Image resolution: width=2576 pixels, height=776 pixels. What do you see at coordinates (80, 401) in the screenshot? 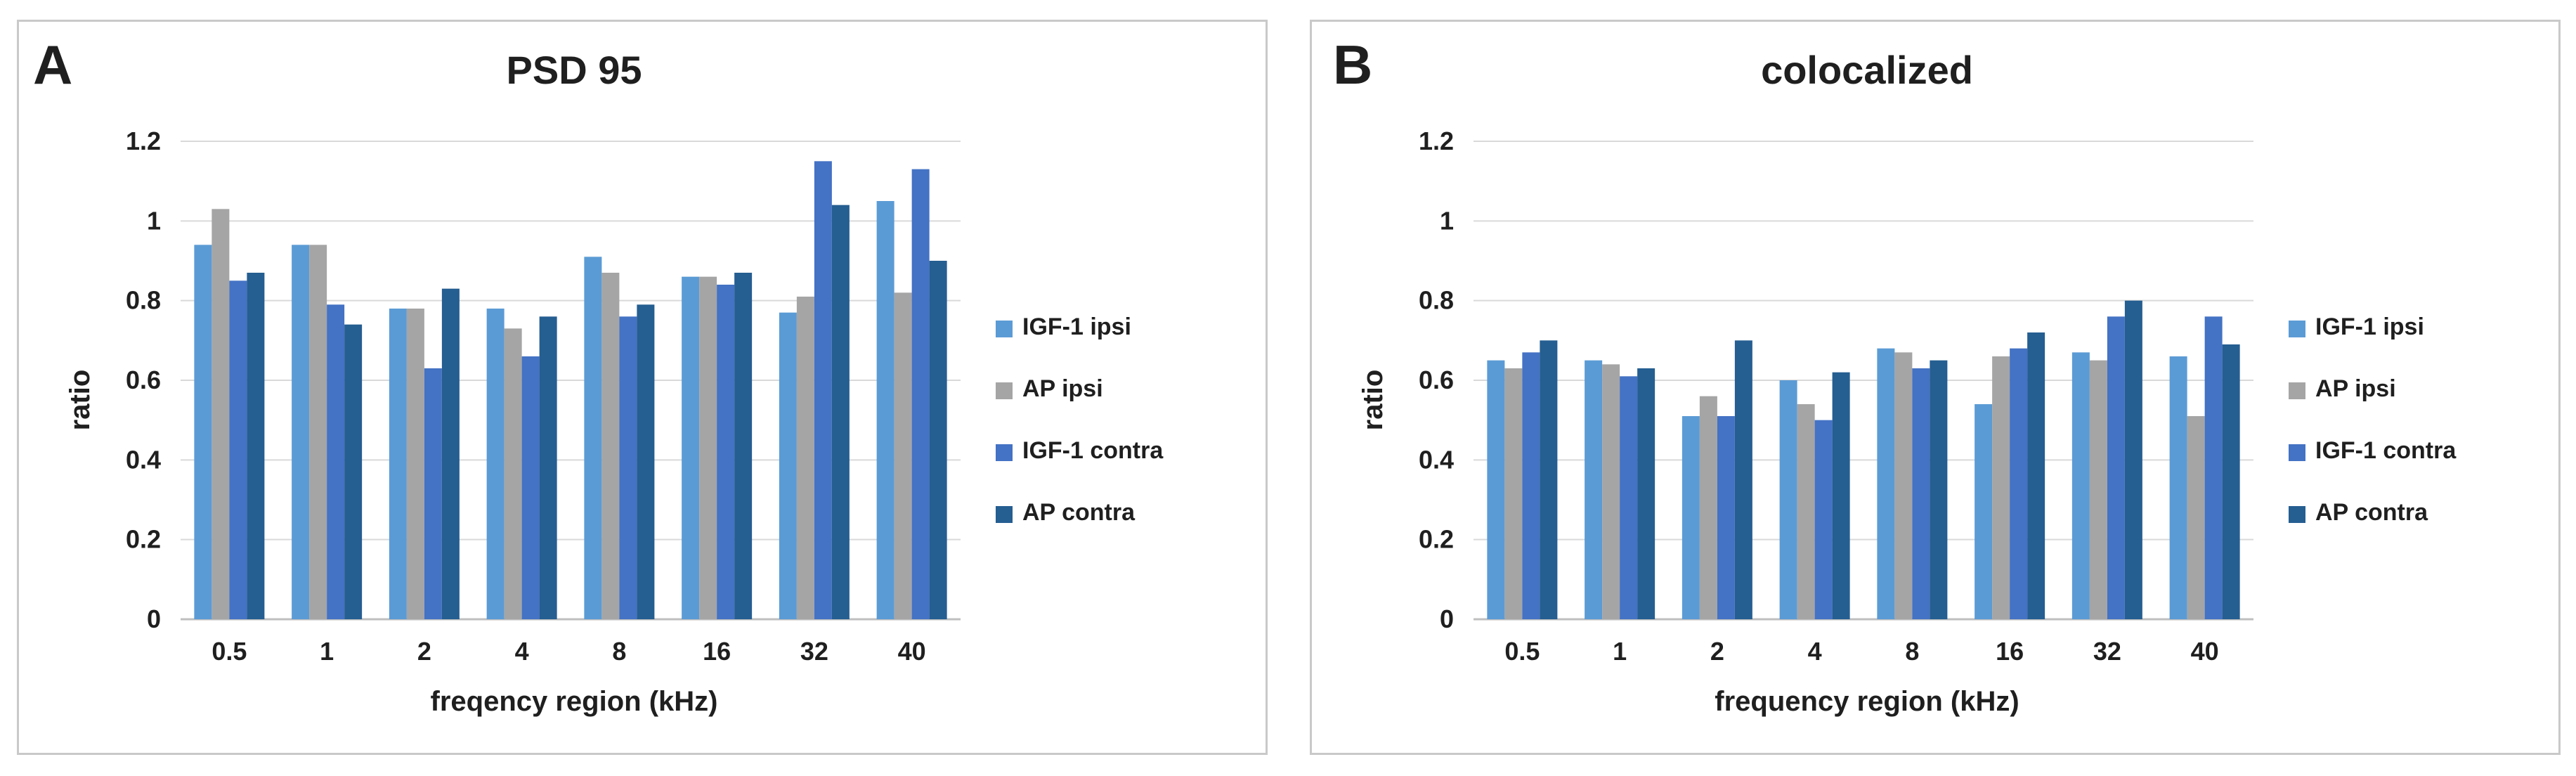
I see `y-axis-label: ratio` at bounding box center [80, 401].